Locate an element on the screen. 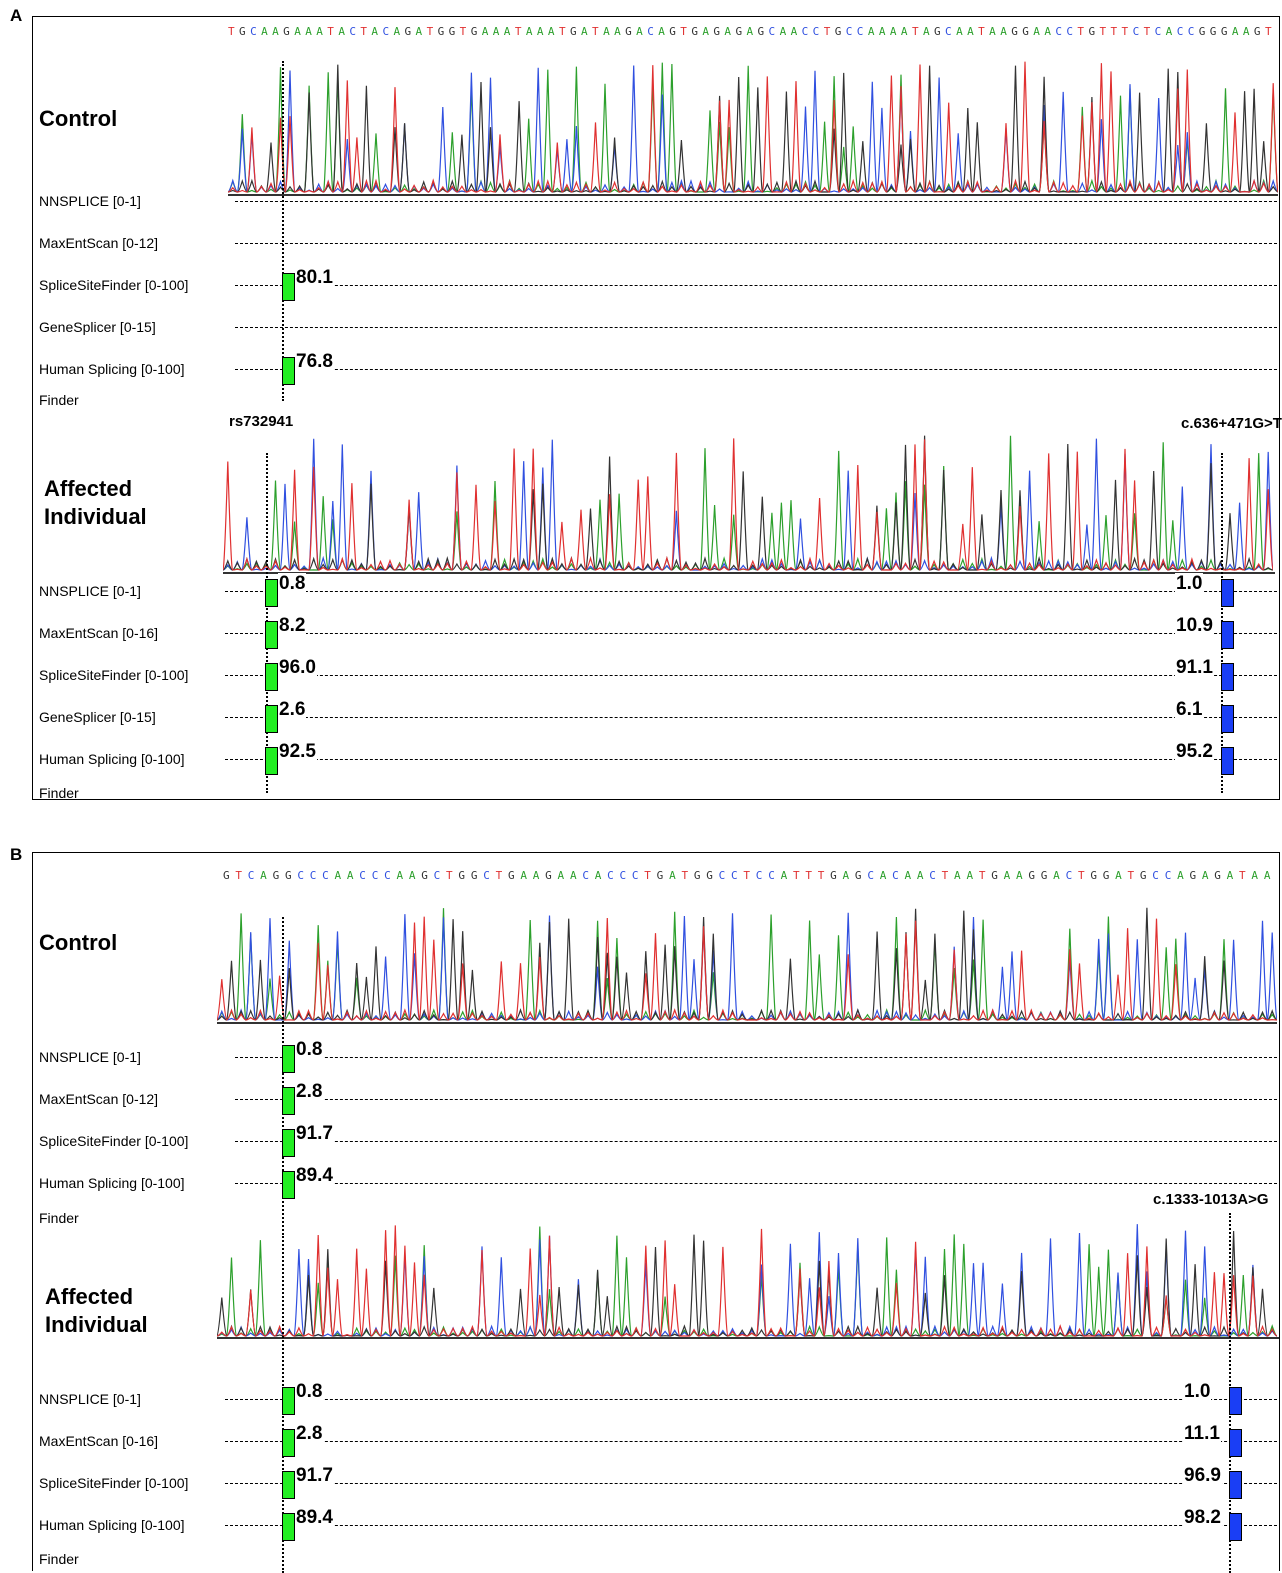  panel-b-right-variant: c.1333-1013A>G is located at coordinates (1211, 1199).